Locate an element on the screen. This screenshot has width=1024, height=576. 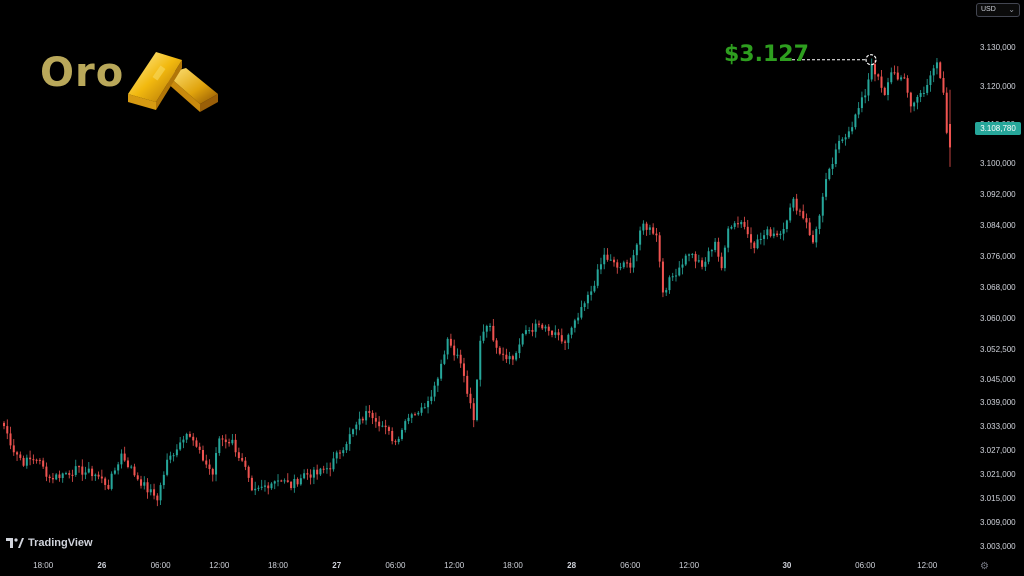
y-tick-label: 3.003,000 is located at coordinates (998, 546).